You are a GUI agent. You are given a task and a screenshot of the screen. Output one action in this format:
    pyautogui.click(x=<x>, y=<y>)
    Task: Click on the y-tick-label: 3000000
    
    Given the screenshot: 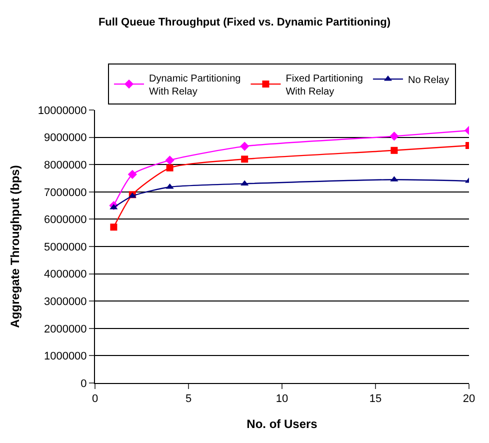 What is the action you would take?
    pyautogui.click(x=65, y=302)
    